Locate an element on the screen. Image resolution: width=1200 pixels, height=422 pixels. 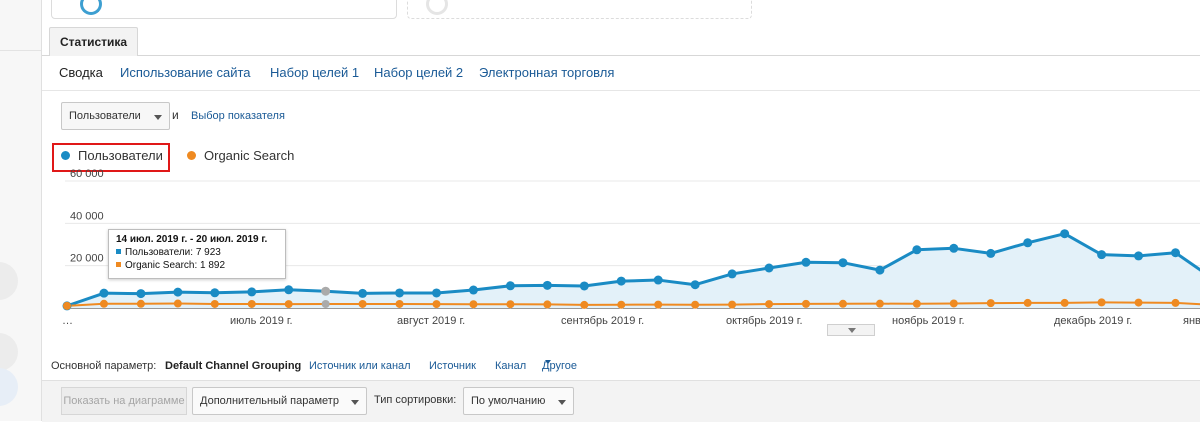
tooltip-row-organic: Organic Search: 1 892 is located at coordinates (197, 265).